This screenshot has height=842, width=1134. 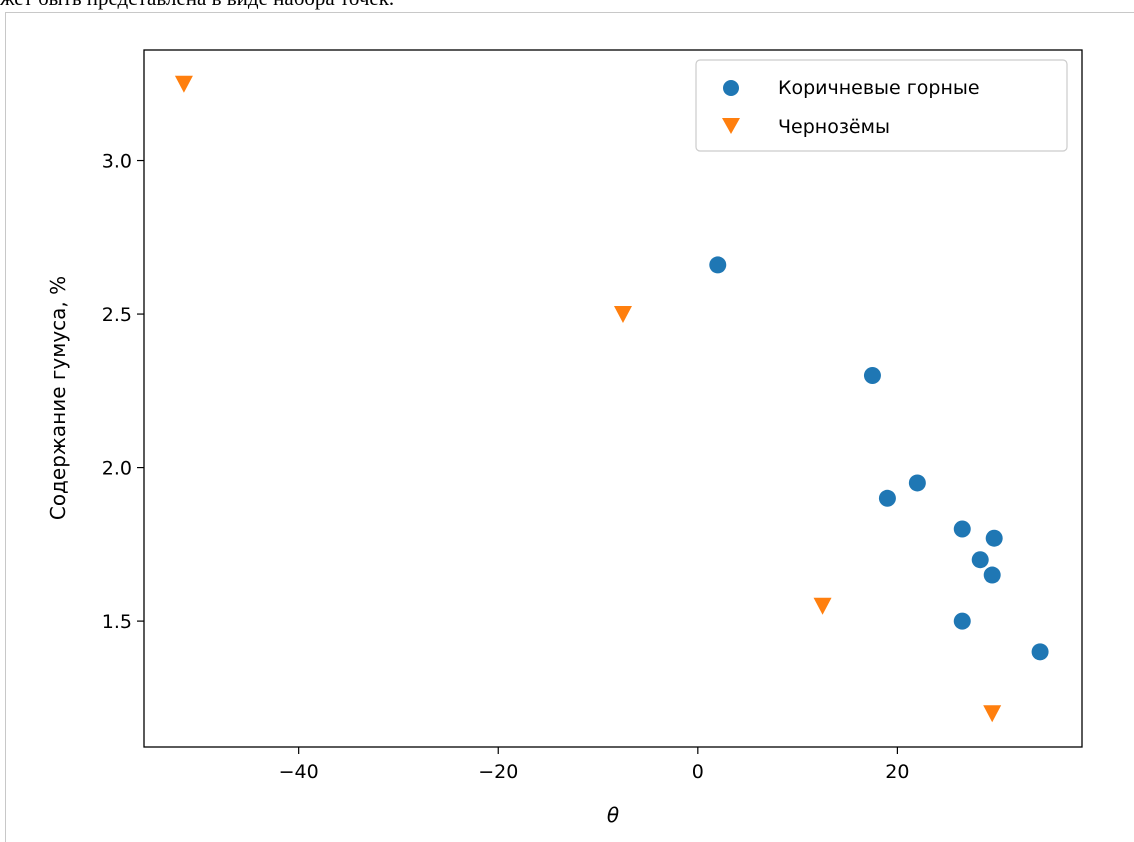 I want to click on x-tick-label: 0, so click(x=698, y=772).